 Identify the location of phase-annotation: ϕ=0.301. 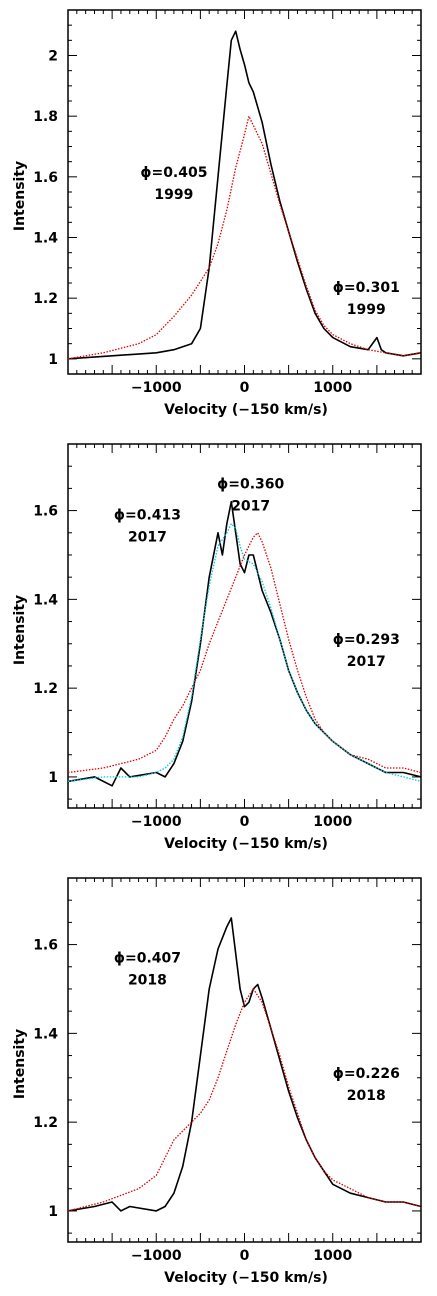
(366, 288).